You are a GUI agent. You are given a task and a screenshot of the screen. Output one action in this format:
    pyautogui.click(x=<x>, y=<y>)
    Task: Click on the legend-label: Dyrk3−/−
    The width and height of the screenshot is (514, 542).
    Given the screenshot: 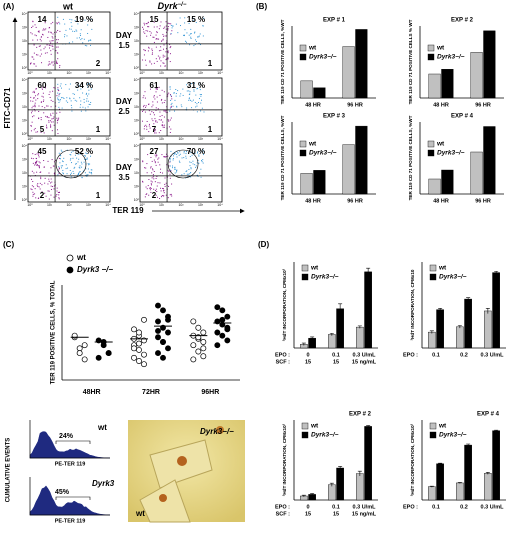 What is the action you would take?
    pyautogui.click(x=323, y=57)
    